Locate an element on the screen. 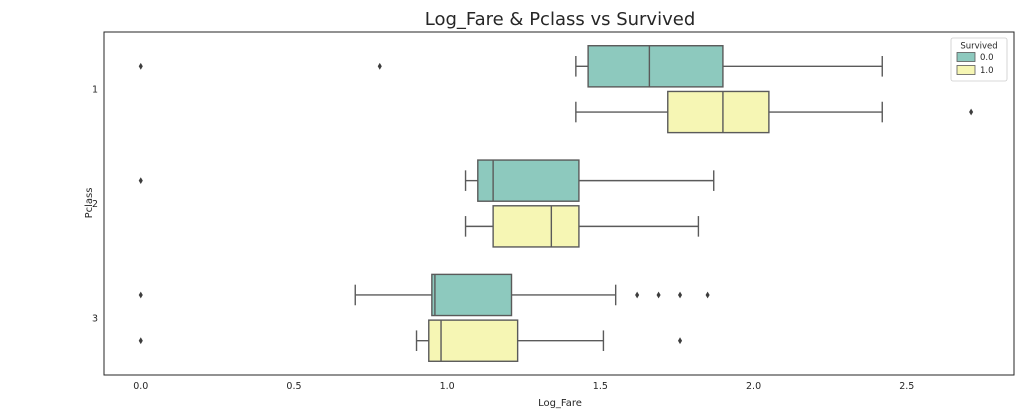 The image size is (1024, 420). y-tick-label: 2 is located at coordinates (95, 204).